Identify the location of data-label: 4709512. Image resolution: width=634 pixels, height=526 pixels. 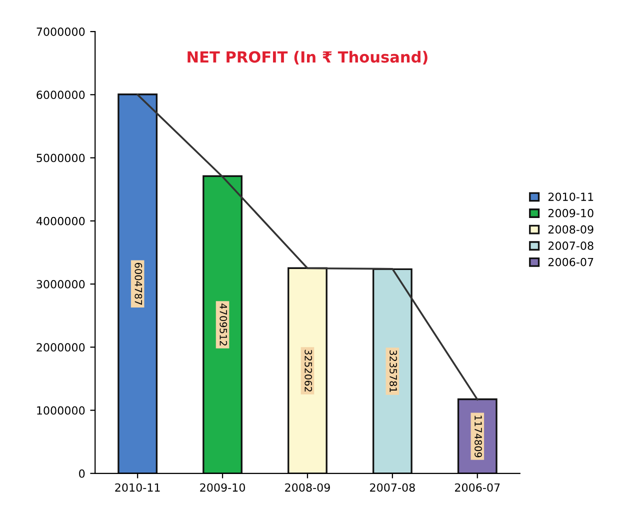
(224, 325).